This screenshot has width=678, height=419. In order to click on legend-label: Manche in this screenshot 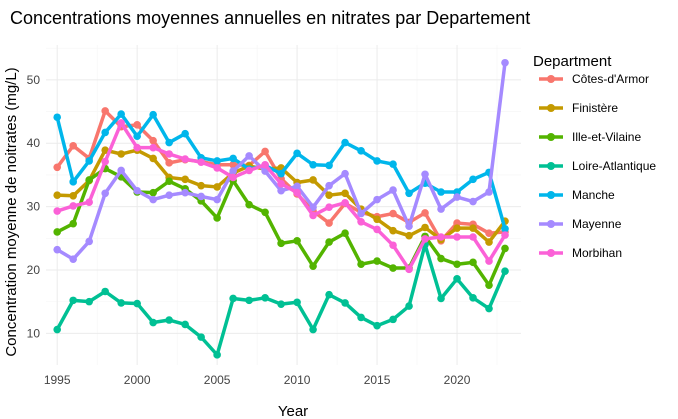, I will do `click(593, 195)`.